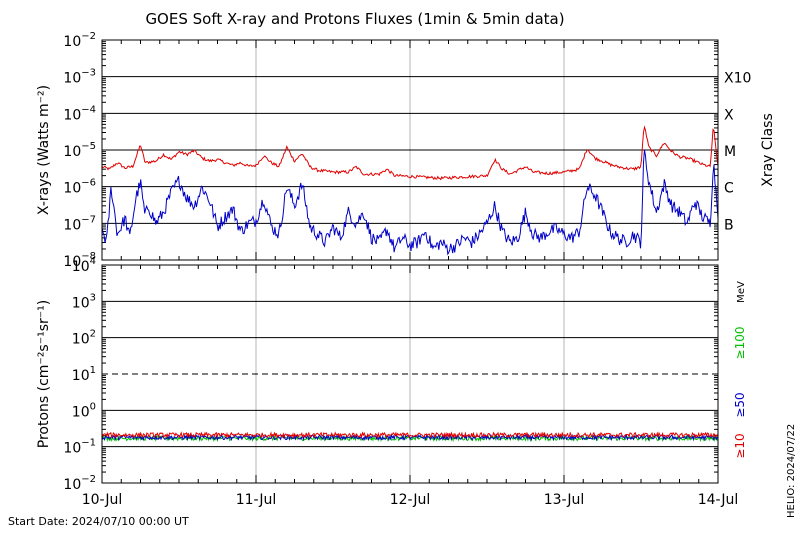 Image resolution: width=800 pixels, height=534 pixels. Describe the element at coordinates (740, 445) in the screenshot. I see `energy-label: ≥10` at that location.